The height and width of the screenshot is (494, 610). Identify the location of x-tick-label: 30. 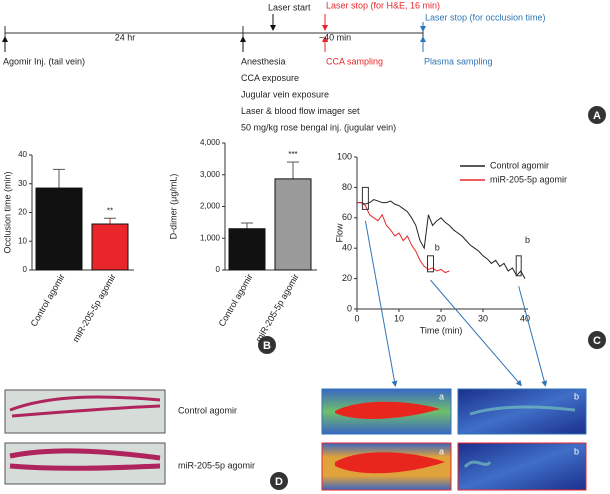
(483, 318).